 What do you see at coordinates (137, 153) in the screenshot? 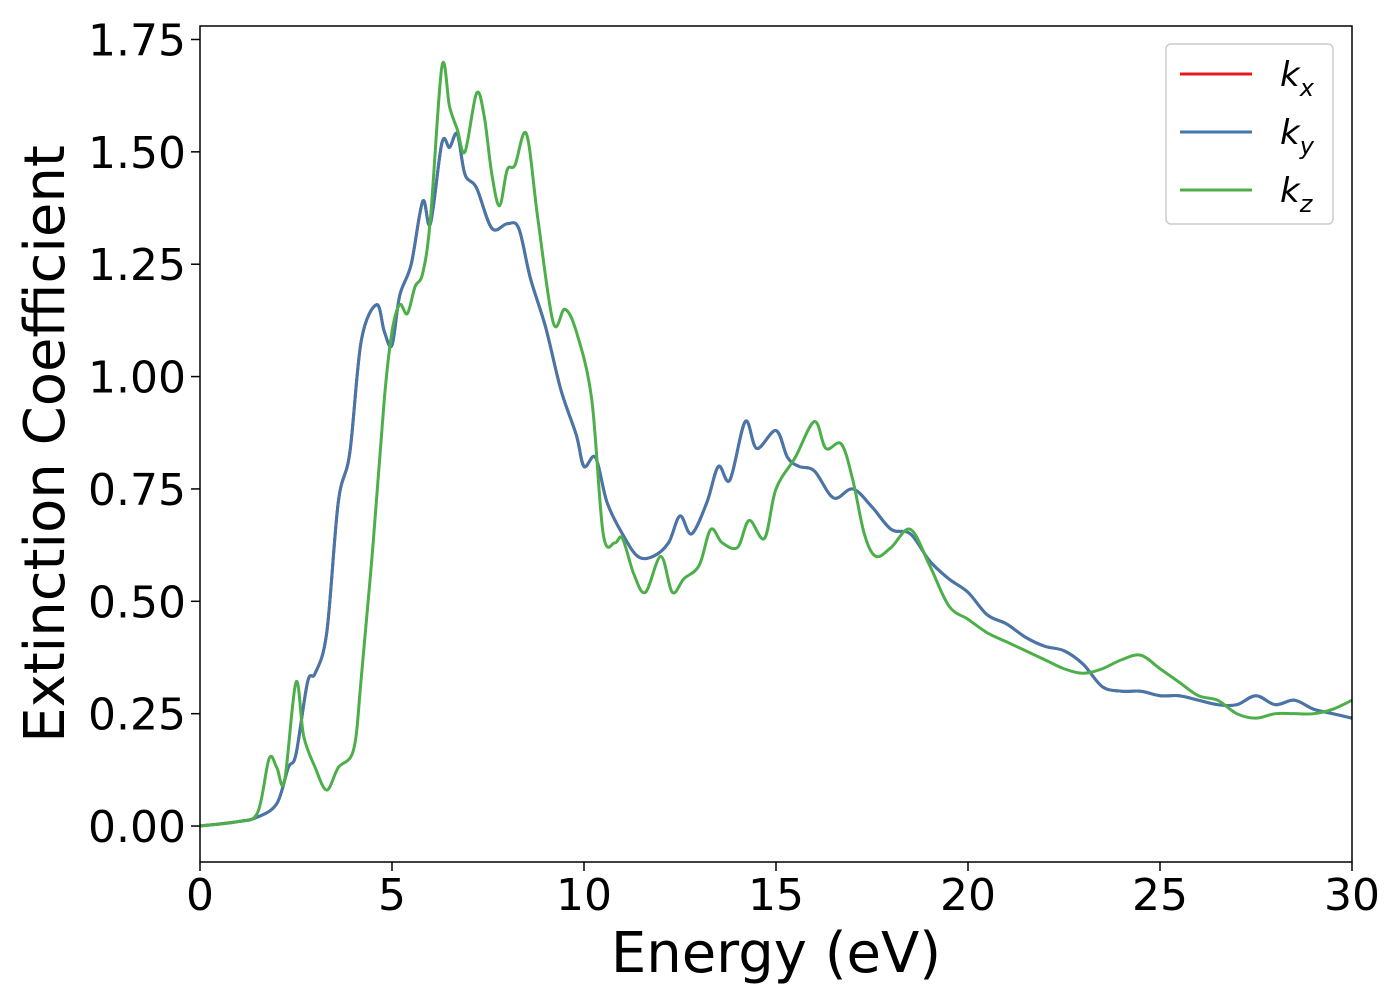
I see `y-tick-label: 1.50` at bounding box center [137, 153].